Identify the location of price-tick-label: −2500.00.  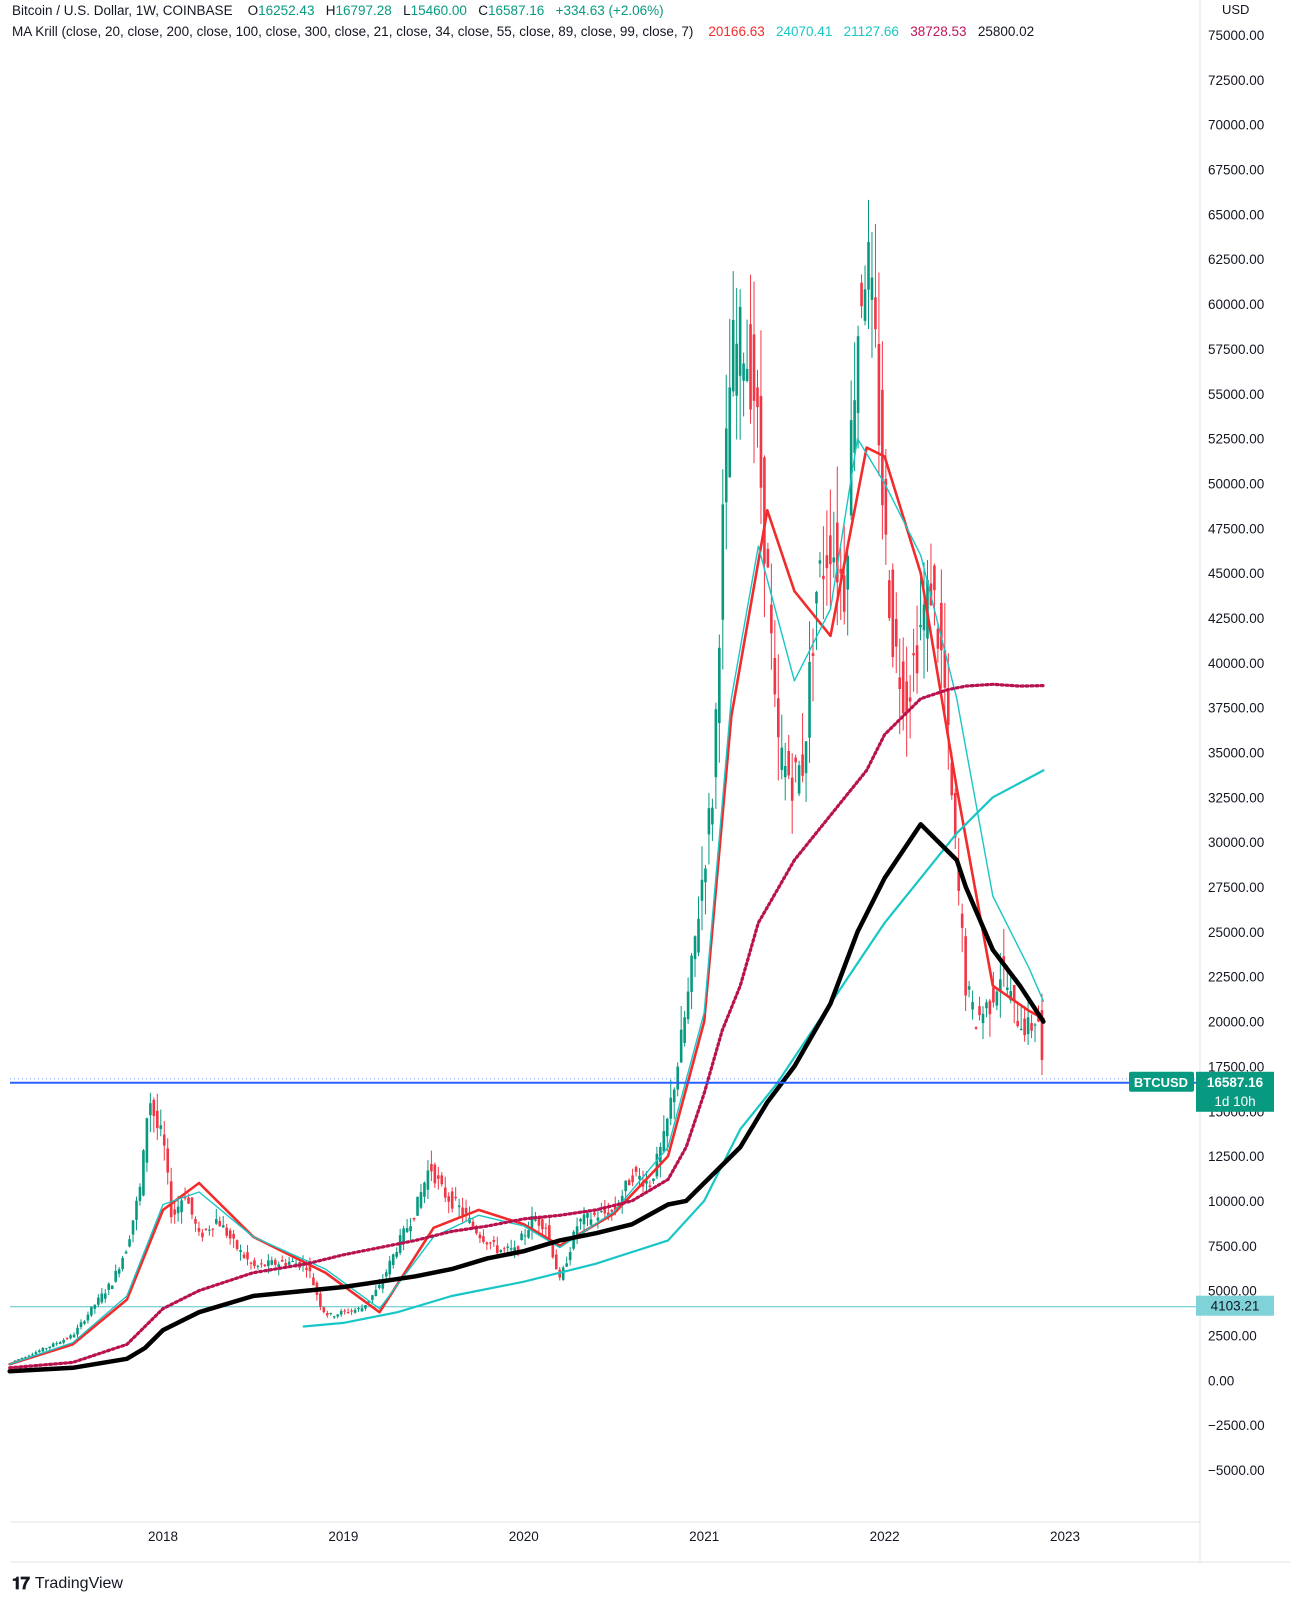
(1236, 1425).